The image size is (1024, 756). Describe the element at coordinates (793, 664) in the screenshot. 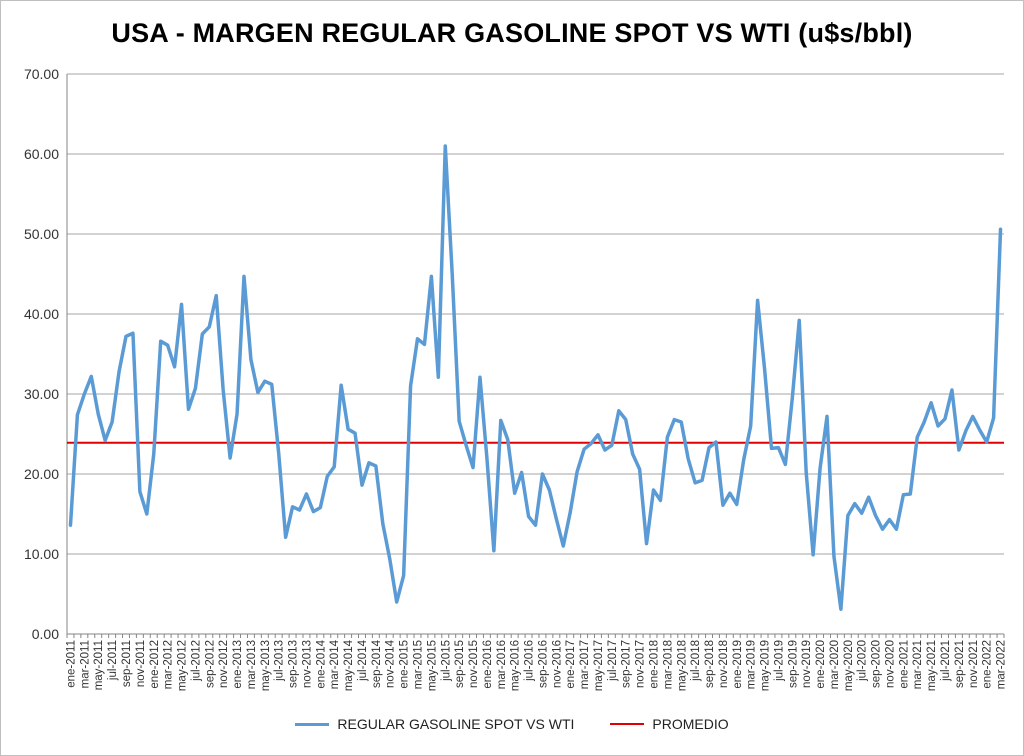

I see `x-tick-label: sep-2019` at that location.